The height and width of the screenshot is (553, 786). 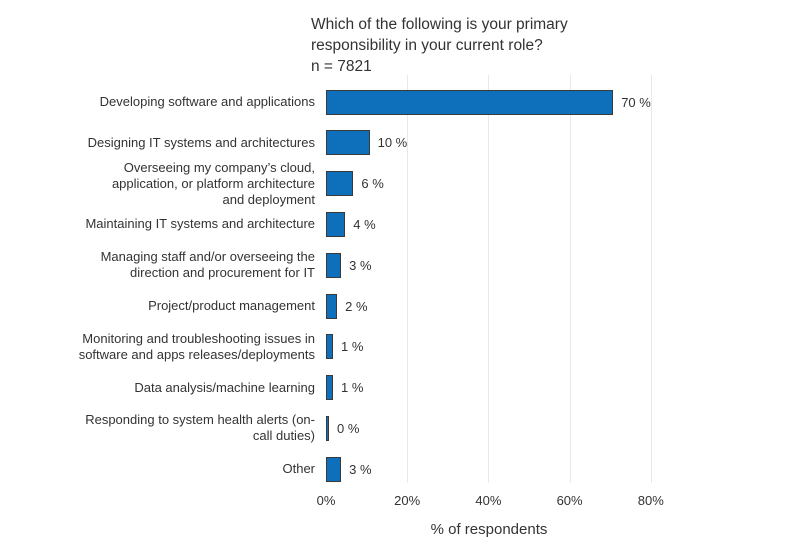 I want to click on x-tick-label: 20%, so click(x=407, y=500).